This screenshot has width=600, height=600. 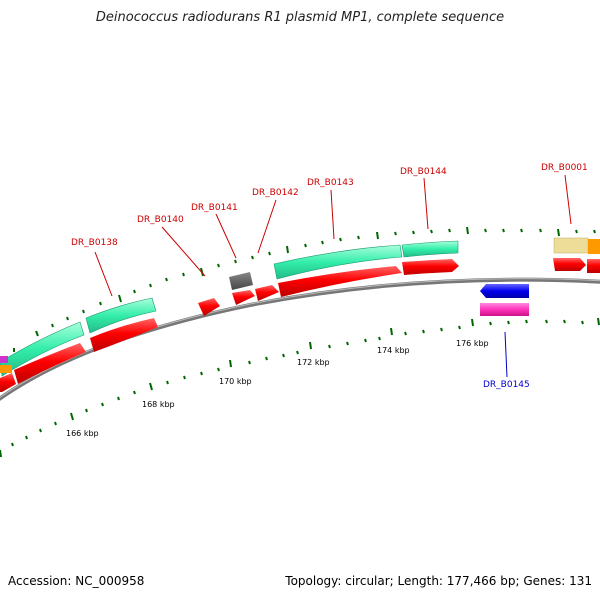 I want to click on cds-red-b0001, so click(x=569, y=264).